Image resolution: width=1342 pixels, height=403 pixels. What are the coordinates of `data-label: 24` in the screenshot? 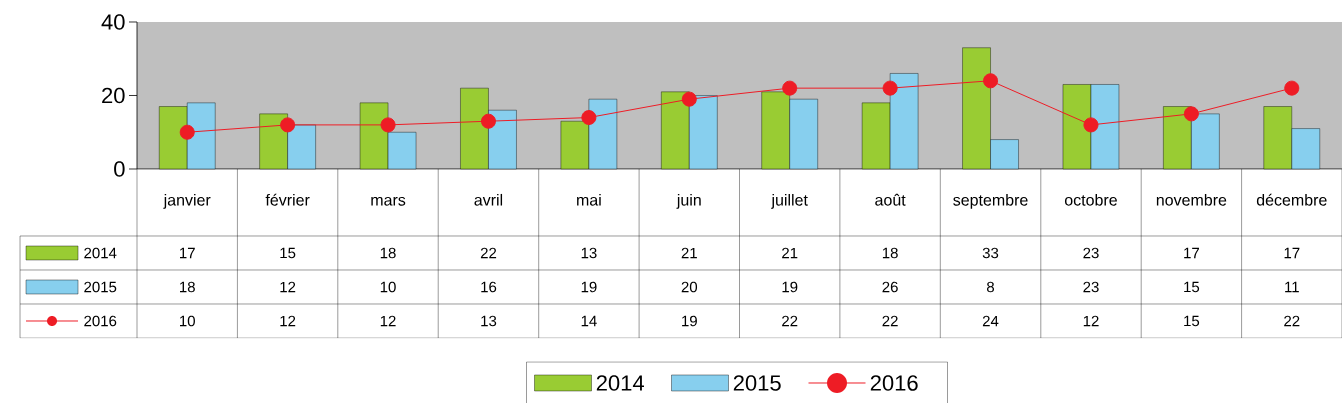 It's located at (990, 321).